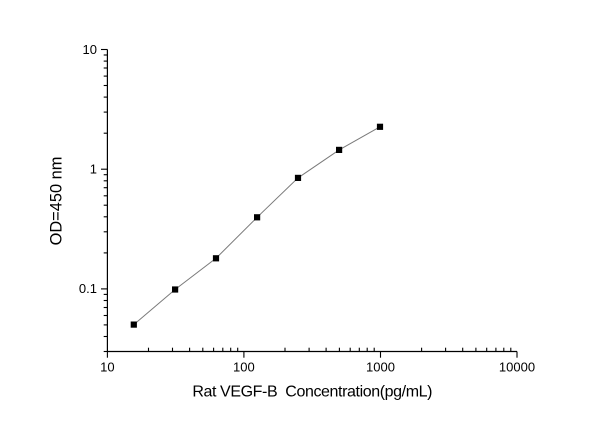 Image resolution: width=600 pixels, height=421 pixels. Describe the element at coordinates (517, 367) in the screenshot. I see `svg-text: 10000` at that location.